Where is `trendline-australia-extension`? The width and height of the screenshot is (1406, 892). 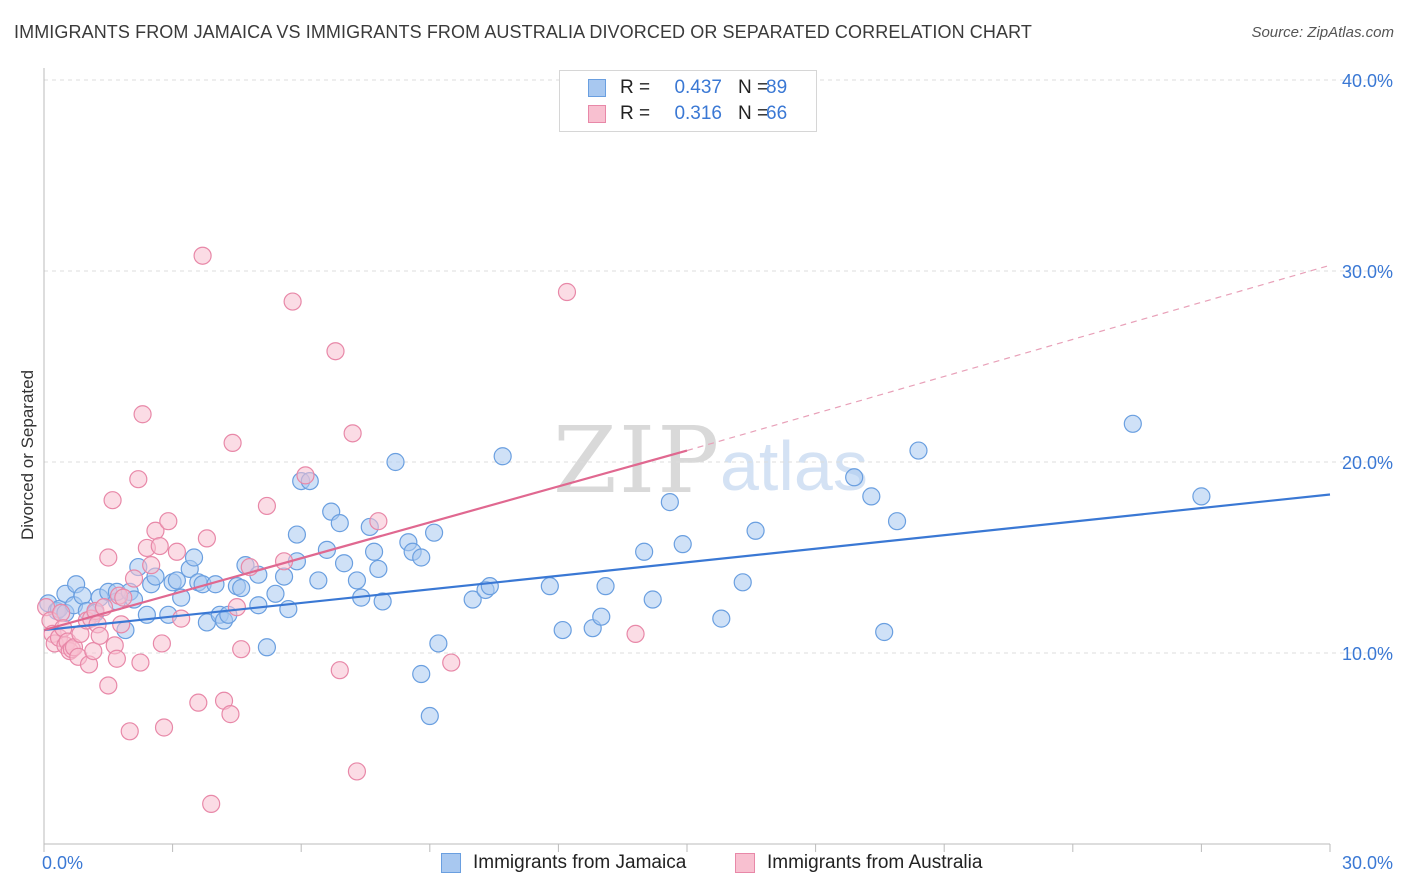
trendline-australia-extension is located at coordinates (1008, 358).